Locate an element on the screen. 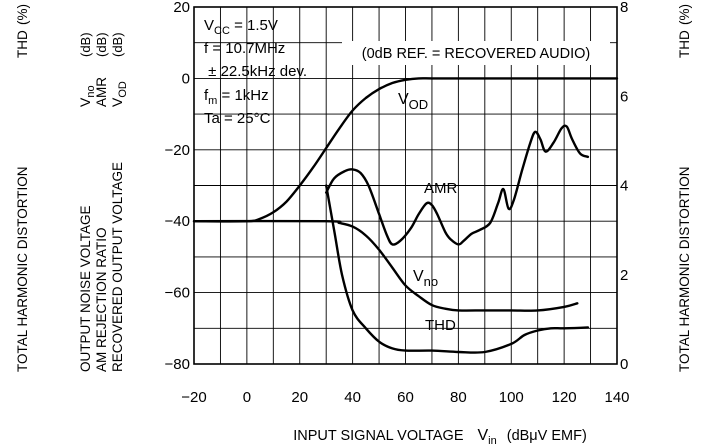  left-tick-label: −20 is located at coordinates (177, 150).